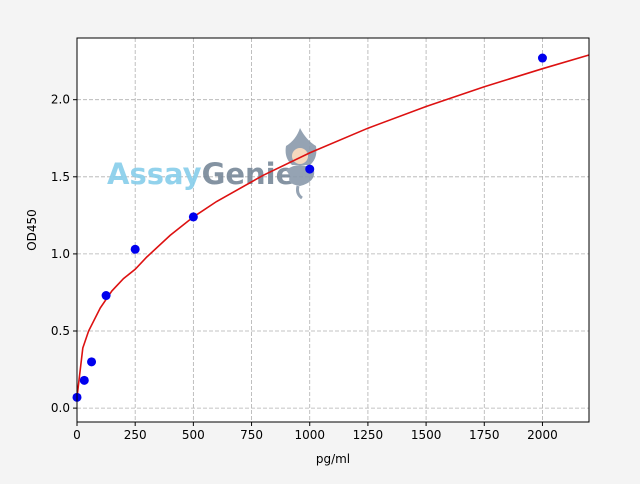 The height and width of the screenshot is (484, 640). I want to click on x-tick-labels: 0 250 500 750 1000 1250 1500 1750 2000, so click(315, 435).